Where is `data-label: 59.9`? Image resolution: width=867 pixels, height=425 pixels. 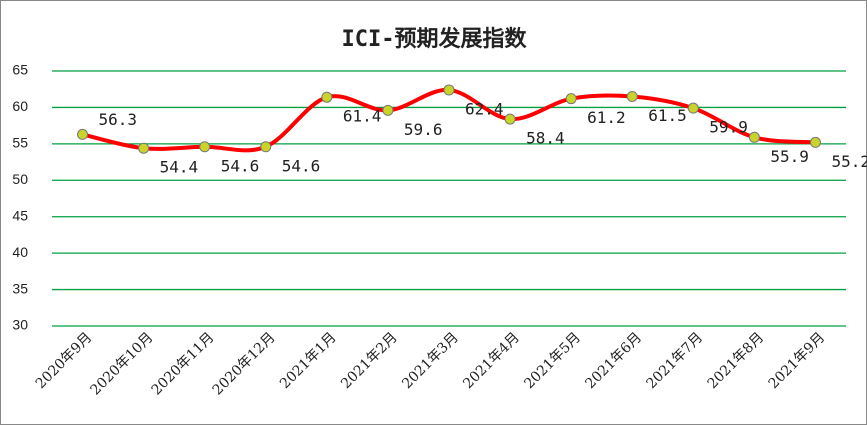
data-label: 59.9 is located at coordinates (728, 127).